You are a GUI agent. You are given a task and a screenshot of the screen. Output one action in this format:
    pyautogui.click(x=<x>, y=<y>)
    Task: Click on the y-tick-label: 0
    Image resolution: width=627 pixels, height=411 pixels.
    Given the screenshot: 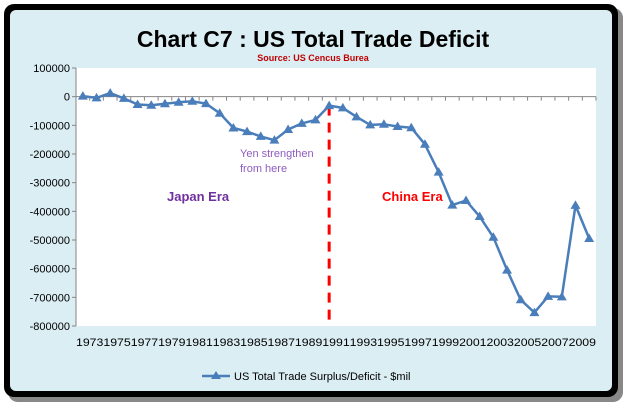 What is the action you would take?
    pyautogui.click(x=67, y=98)
    